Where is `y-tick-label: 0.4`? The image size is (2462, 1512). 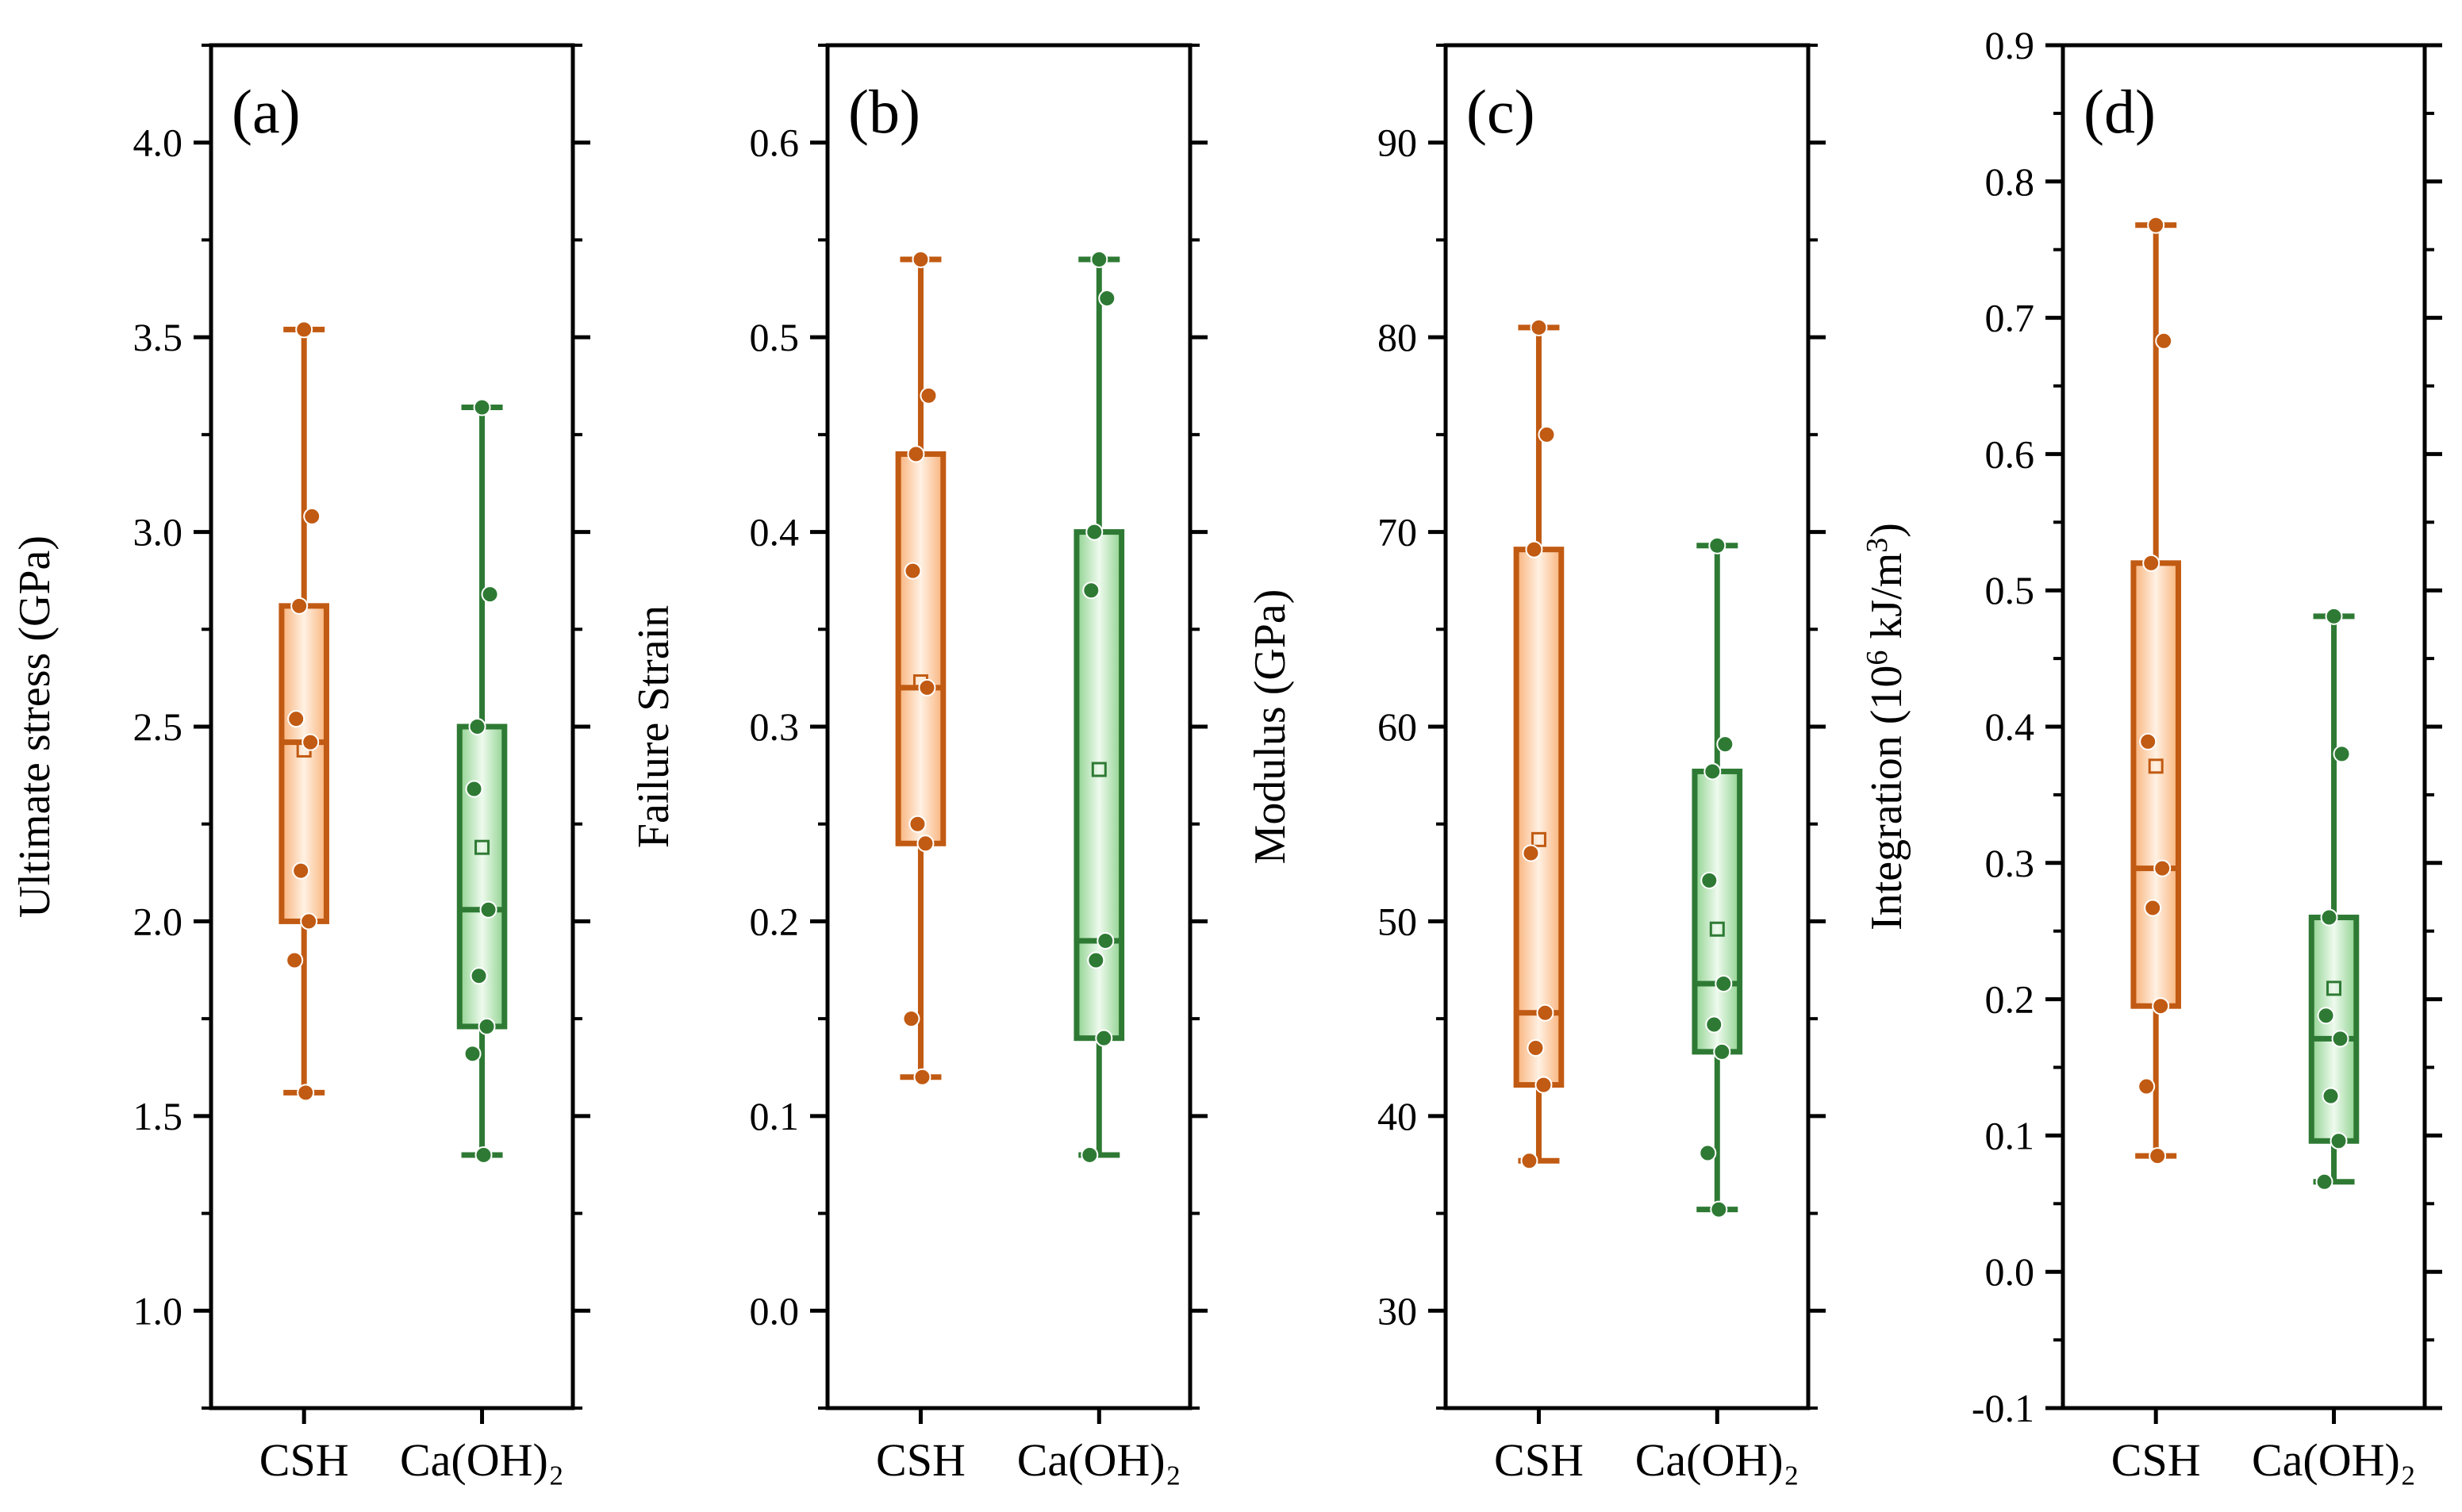 y-tick-label: 0.4 is located at coordinates (775, 533).